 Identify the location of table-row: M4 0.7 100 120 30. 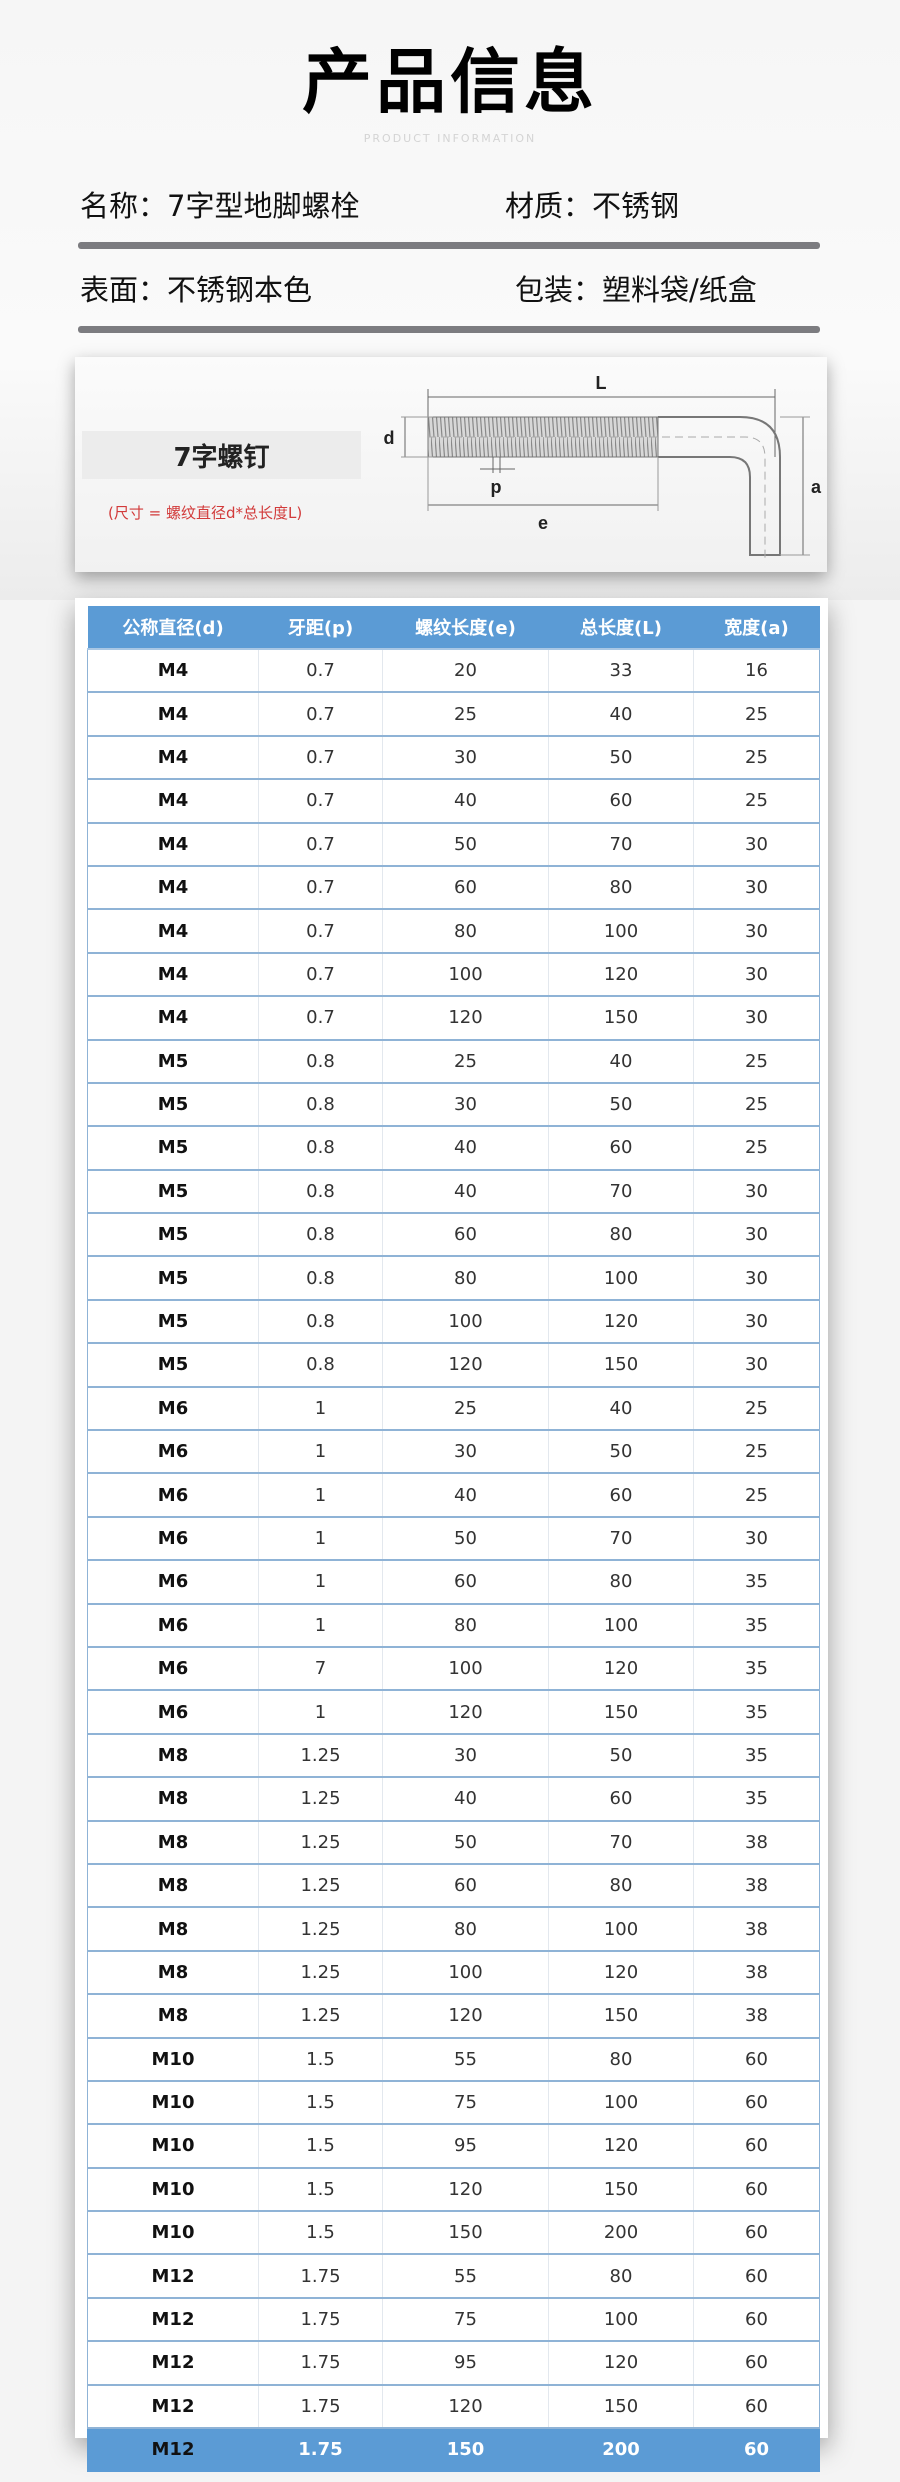
(453, 975).